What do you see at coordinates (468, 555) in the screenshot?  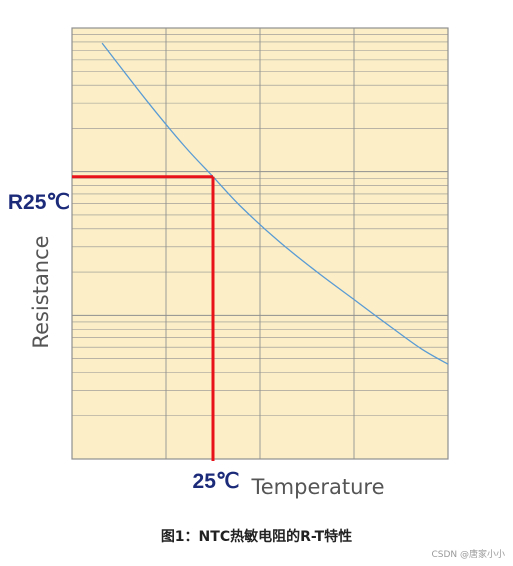 I see `watermark: CSDN @唐家小小` at bounding box center [468, 555].